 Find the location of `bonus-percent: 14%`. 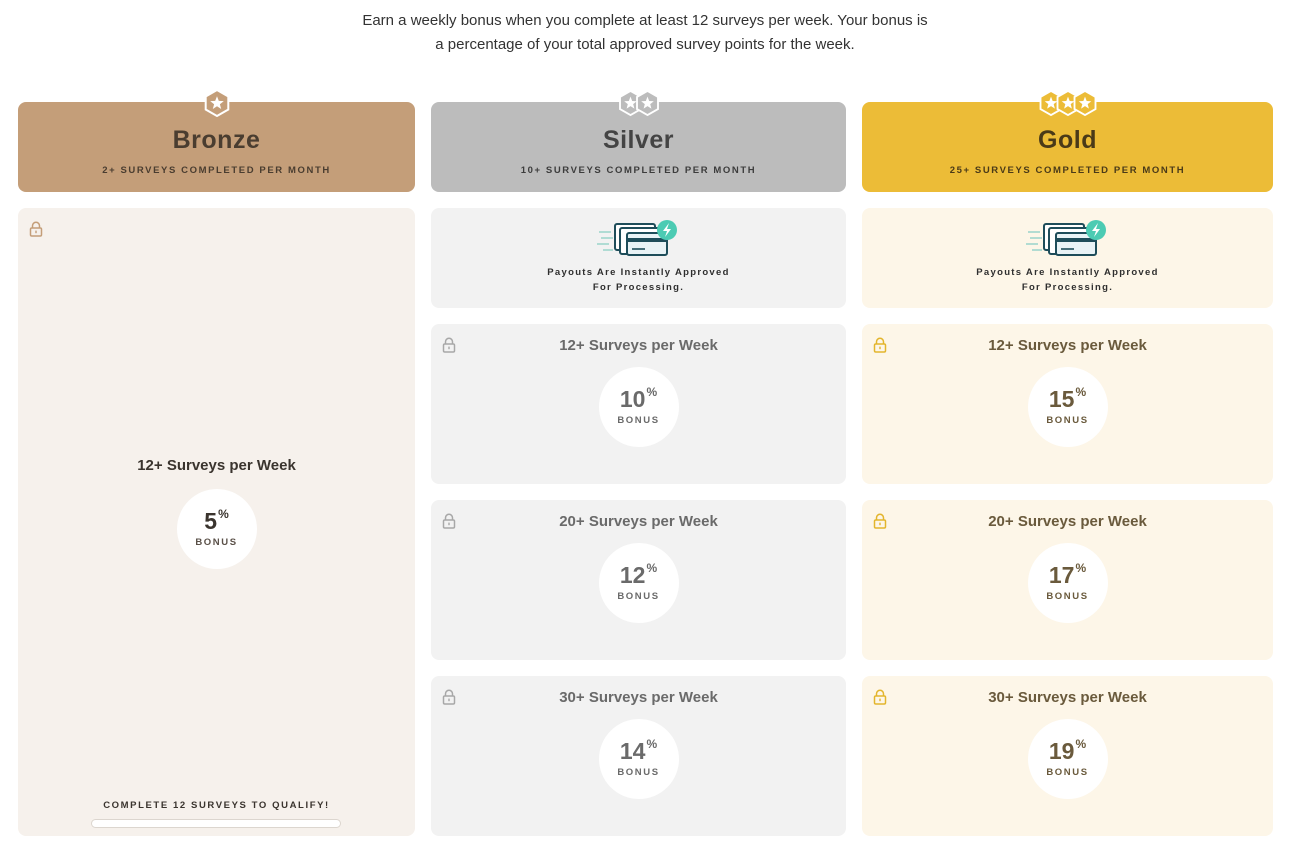

bonus-percent: 14% is located at coordinates (638, 750).